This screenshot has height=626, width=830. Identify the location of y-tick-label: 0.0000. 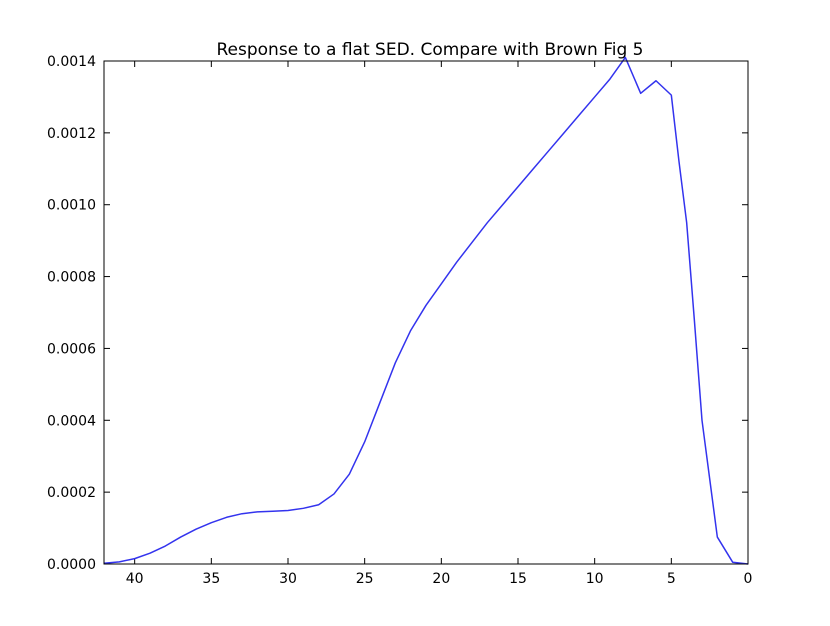
(71, 565).